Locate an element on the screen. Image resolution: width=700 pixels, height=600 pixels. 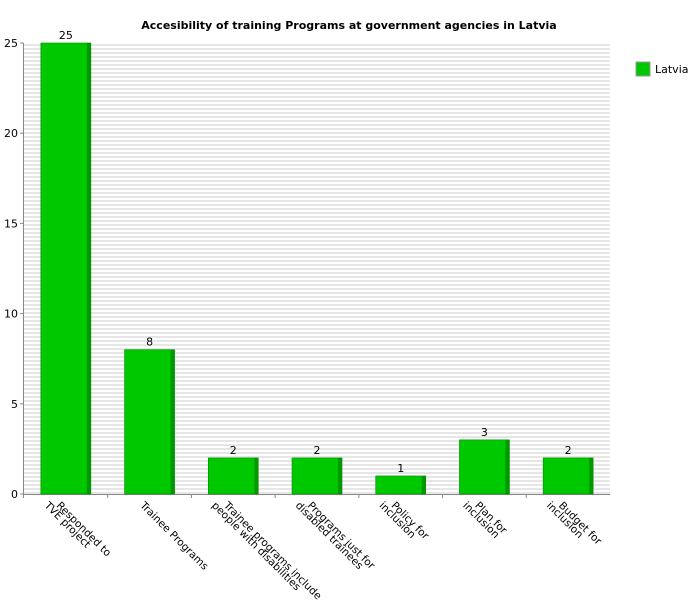
data-label: 3 is located at coordinates (484, 432).